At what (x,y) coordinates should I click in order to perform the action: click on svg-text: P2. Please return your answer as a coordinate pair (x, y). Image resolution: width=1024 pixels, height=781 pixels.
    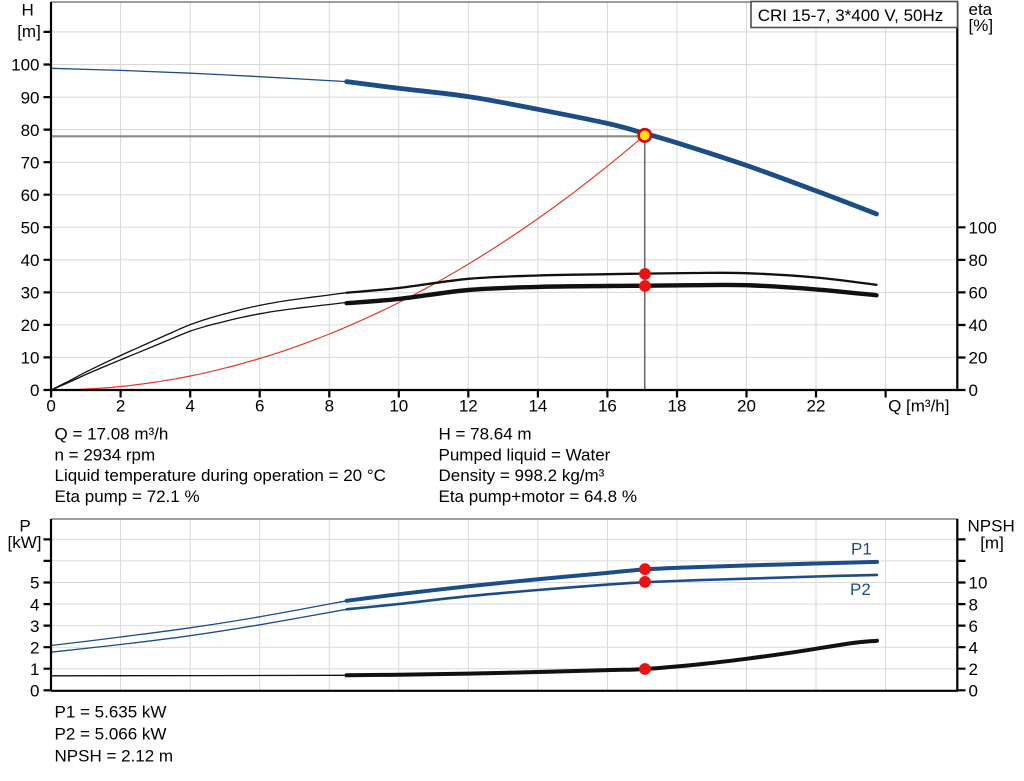
    Looking at the image, I should click on (860, 589).